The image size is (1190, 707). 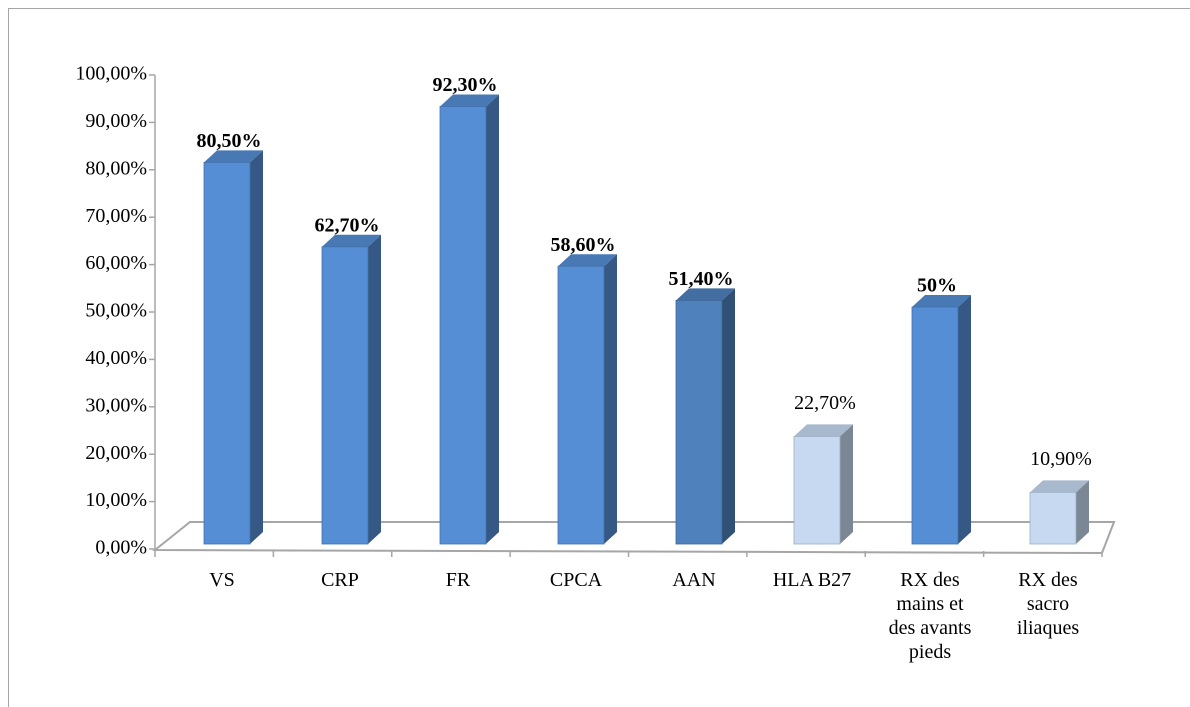 I want to click on x-tick-label-line: mains et, so click(x=930, y=604).